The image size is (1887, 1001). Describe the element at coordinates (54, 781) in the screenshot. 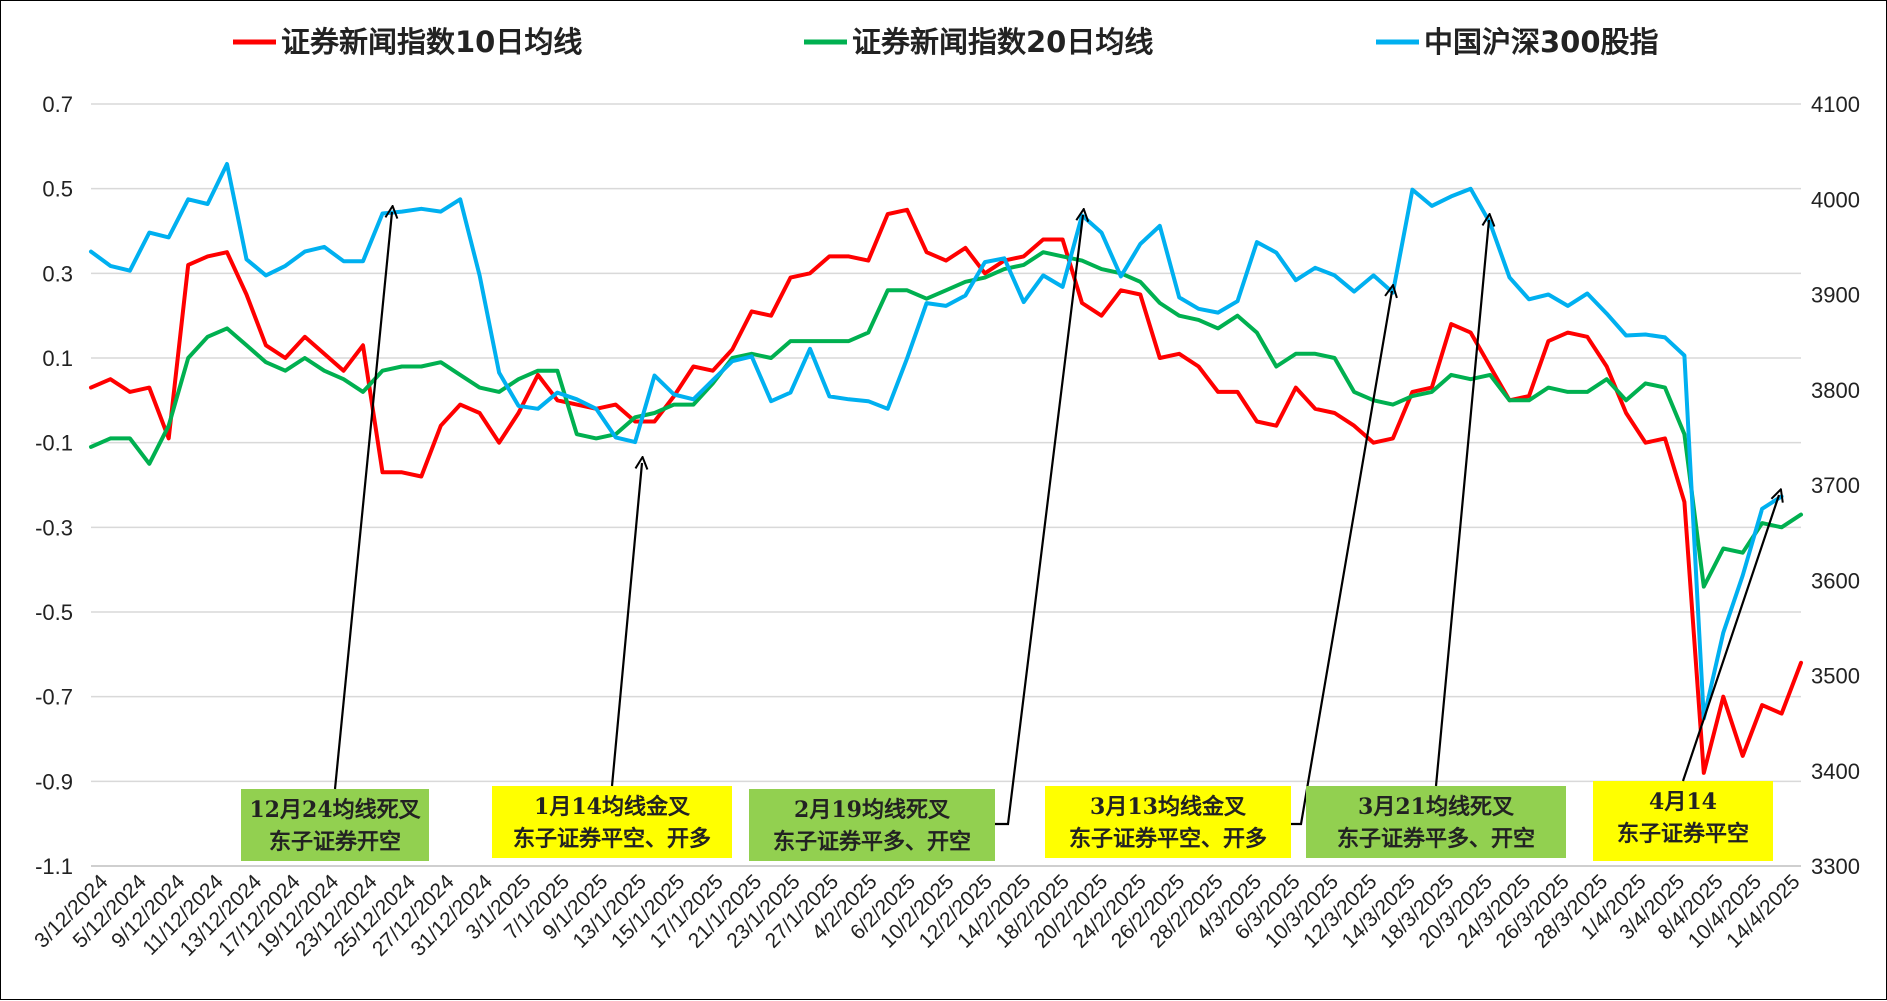

I see `left-tick-label: -0.9` at that location.